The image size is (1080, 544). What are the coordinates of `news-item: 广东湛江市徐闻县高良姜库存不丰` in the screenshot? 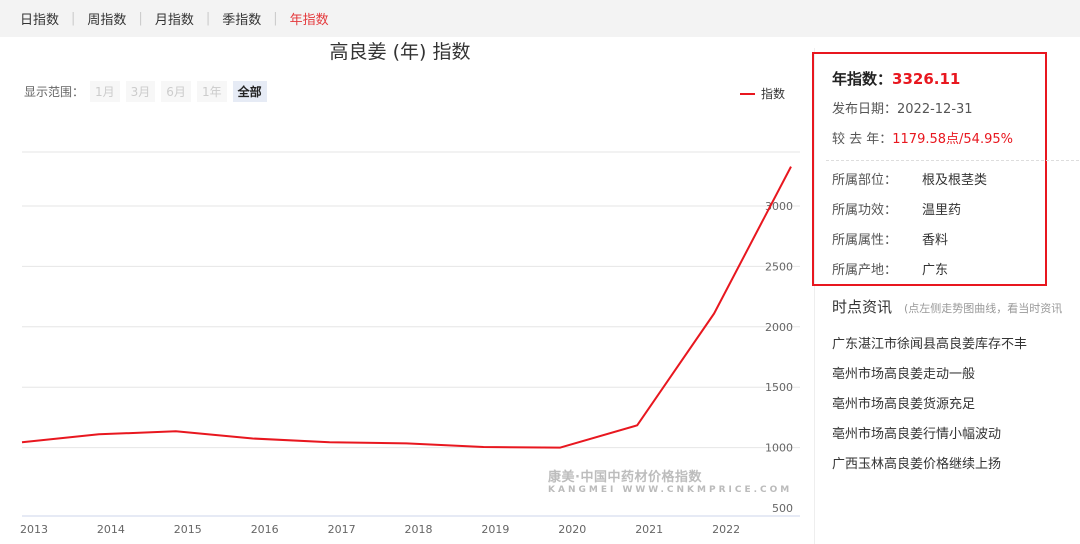 It's located at (930, 344).